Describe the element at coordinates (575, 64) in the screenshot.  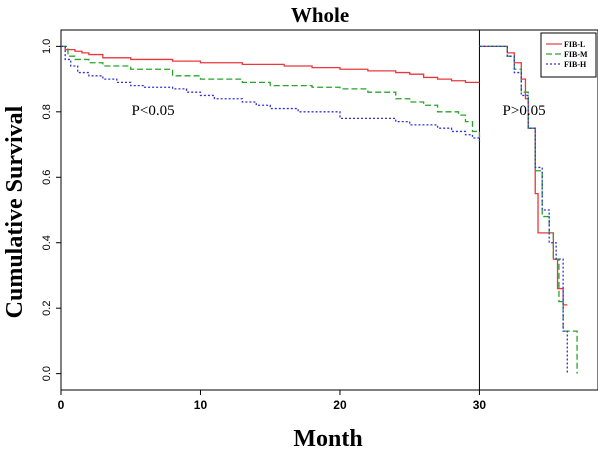
I see `legend-label-fib-h: FIB-H` at that location.